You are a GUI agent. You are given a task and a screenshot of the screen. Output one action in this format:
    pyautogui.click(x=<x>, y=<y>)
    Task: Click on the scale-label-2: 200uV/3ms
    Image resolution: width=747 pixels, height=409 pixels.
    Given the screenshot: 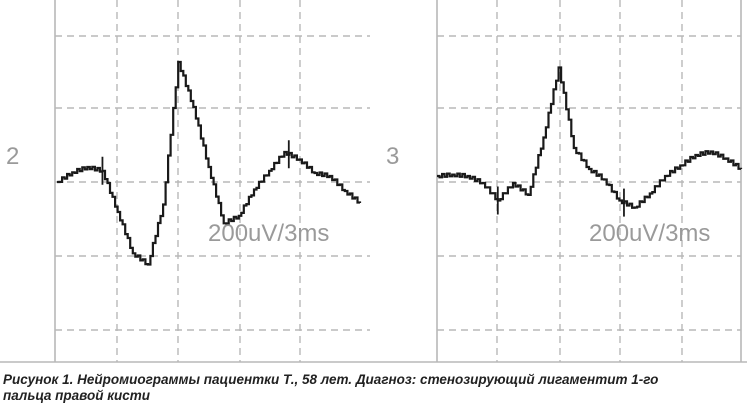 What is the action you would take?
    pyautogui.click(x=268, y=233)
    